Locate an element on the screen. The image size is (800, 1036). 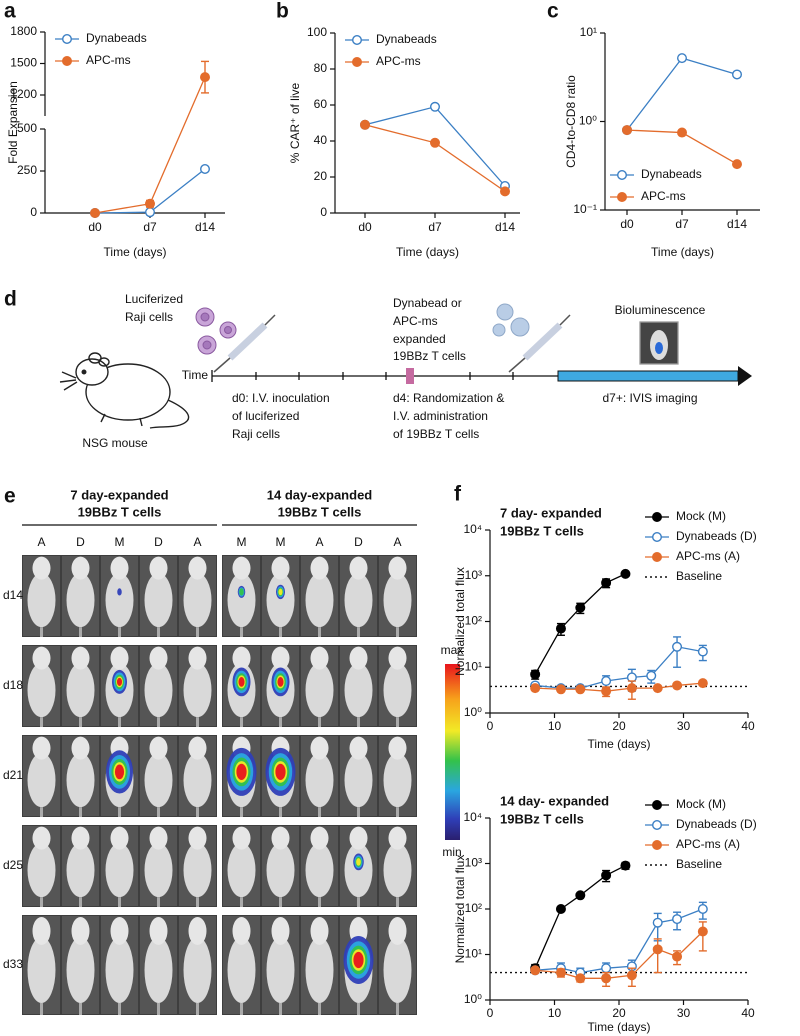
y-axis-label: Fold Expansion is located at coordinates (13, 122).